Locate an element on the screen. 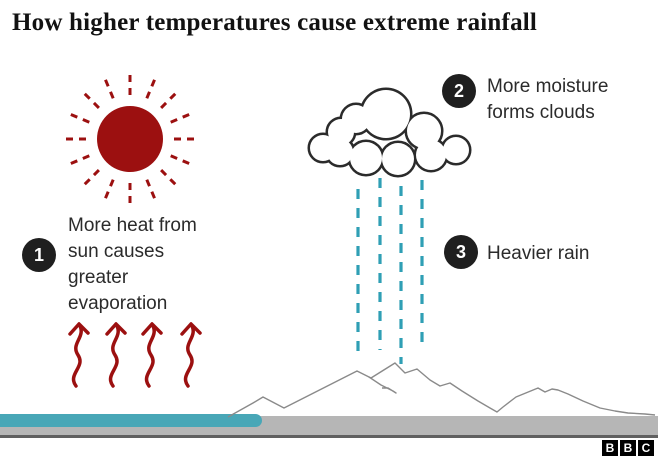 Image resolution: width=658 pixels, height=462 pixels. water-strip is located at coordinates (131, 420).